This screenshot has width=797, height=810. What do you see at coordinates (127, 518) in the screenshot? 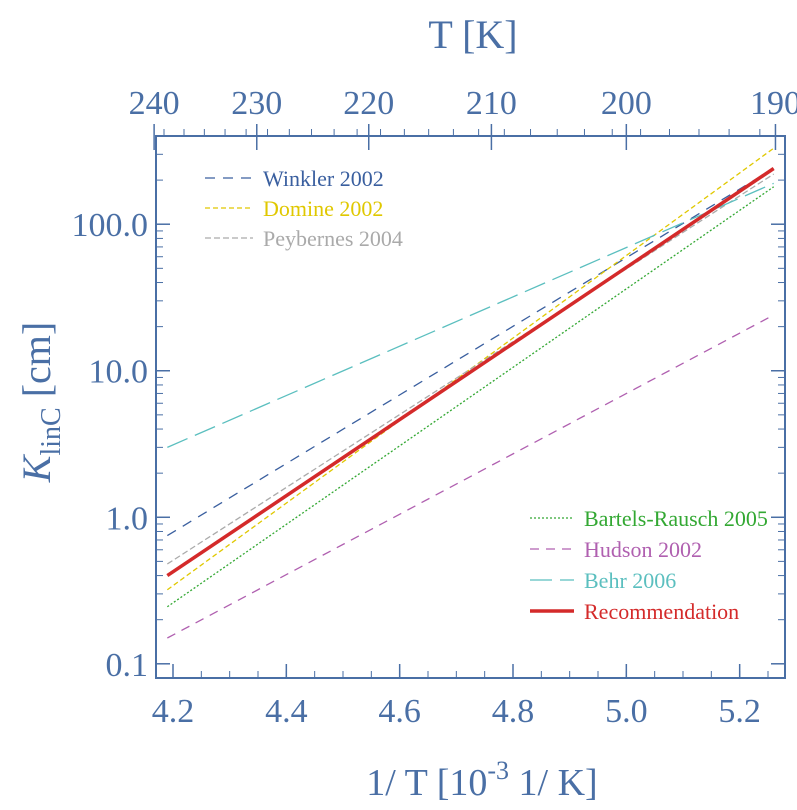
I see `y-tick-label: 1.0` at bounding box center [127, 518].